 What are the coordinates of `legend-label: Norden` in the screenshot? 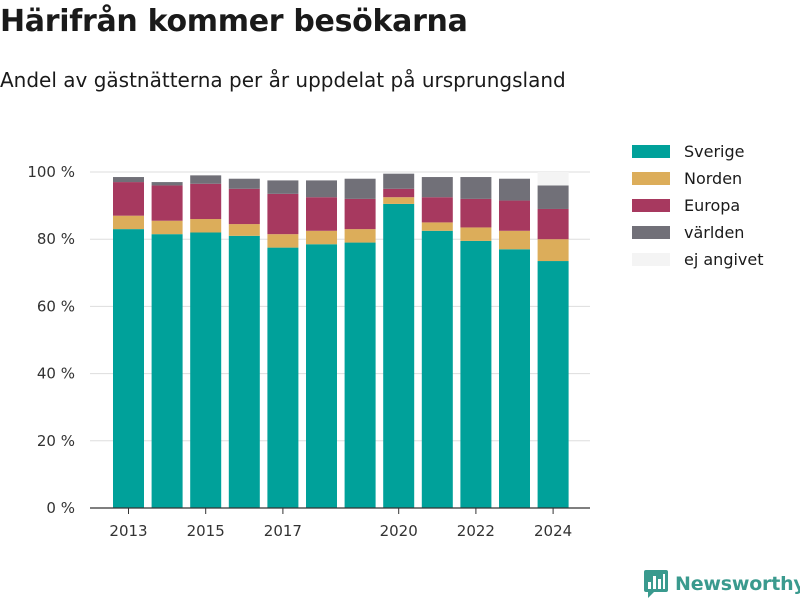 It's located at (713, 178).